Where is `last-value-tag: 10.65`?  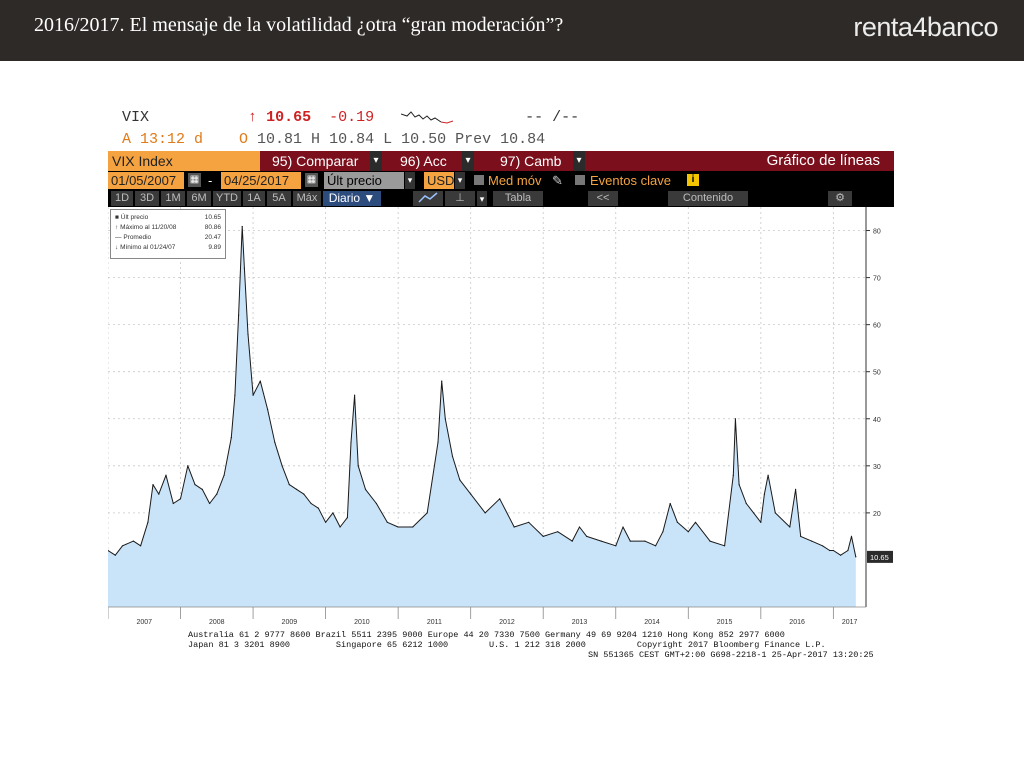
last-value-tag: 10.65 is located at coordinates (880, 556).